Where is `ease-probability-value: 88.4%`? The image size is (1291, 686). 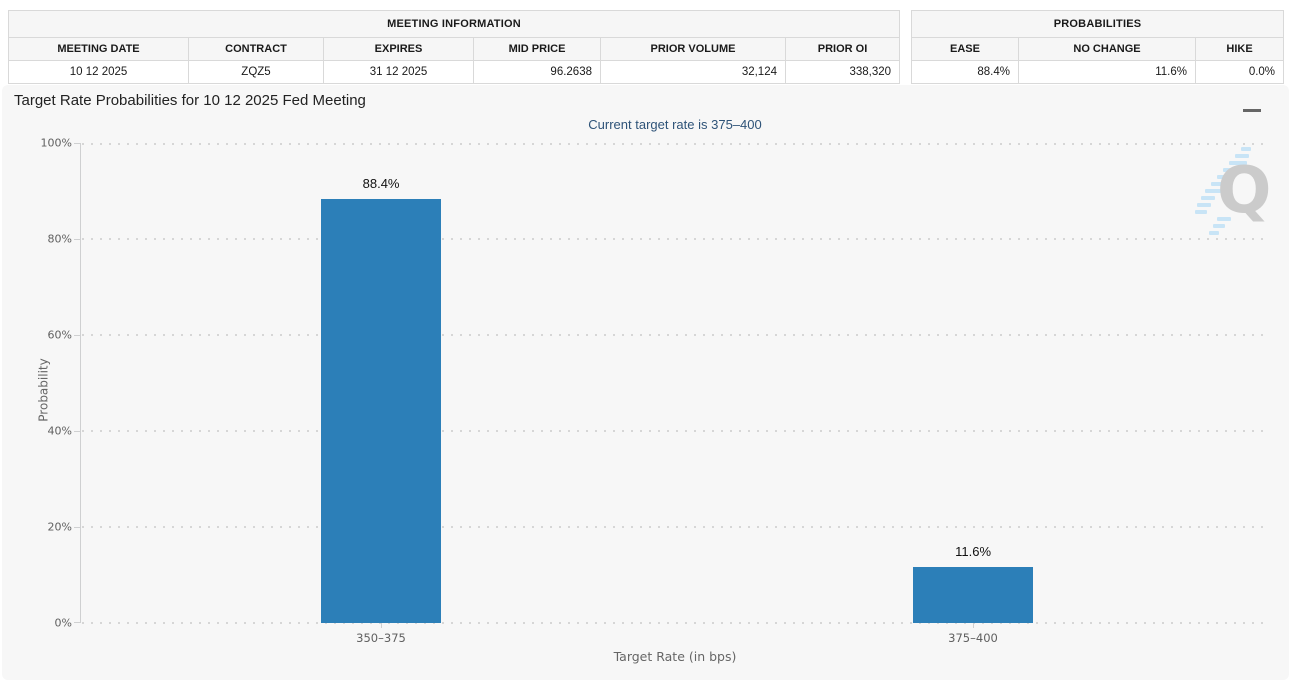 ease-probability-value: 88.4% is located at coordinates (965, 72).